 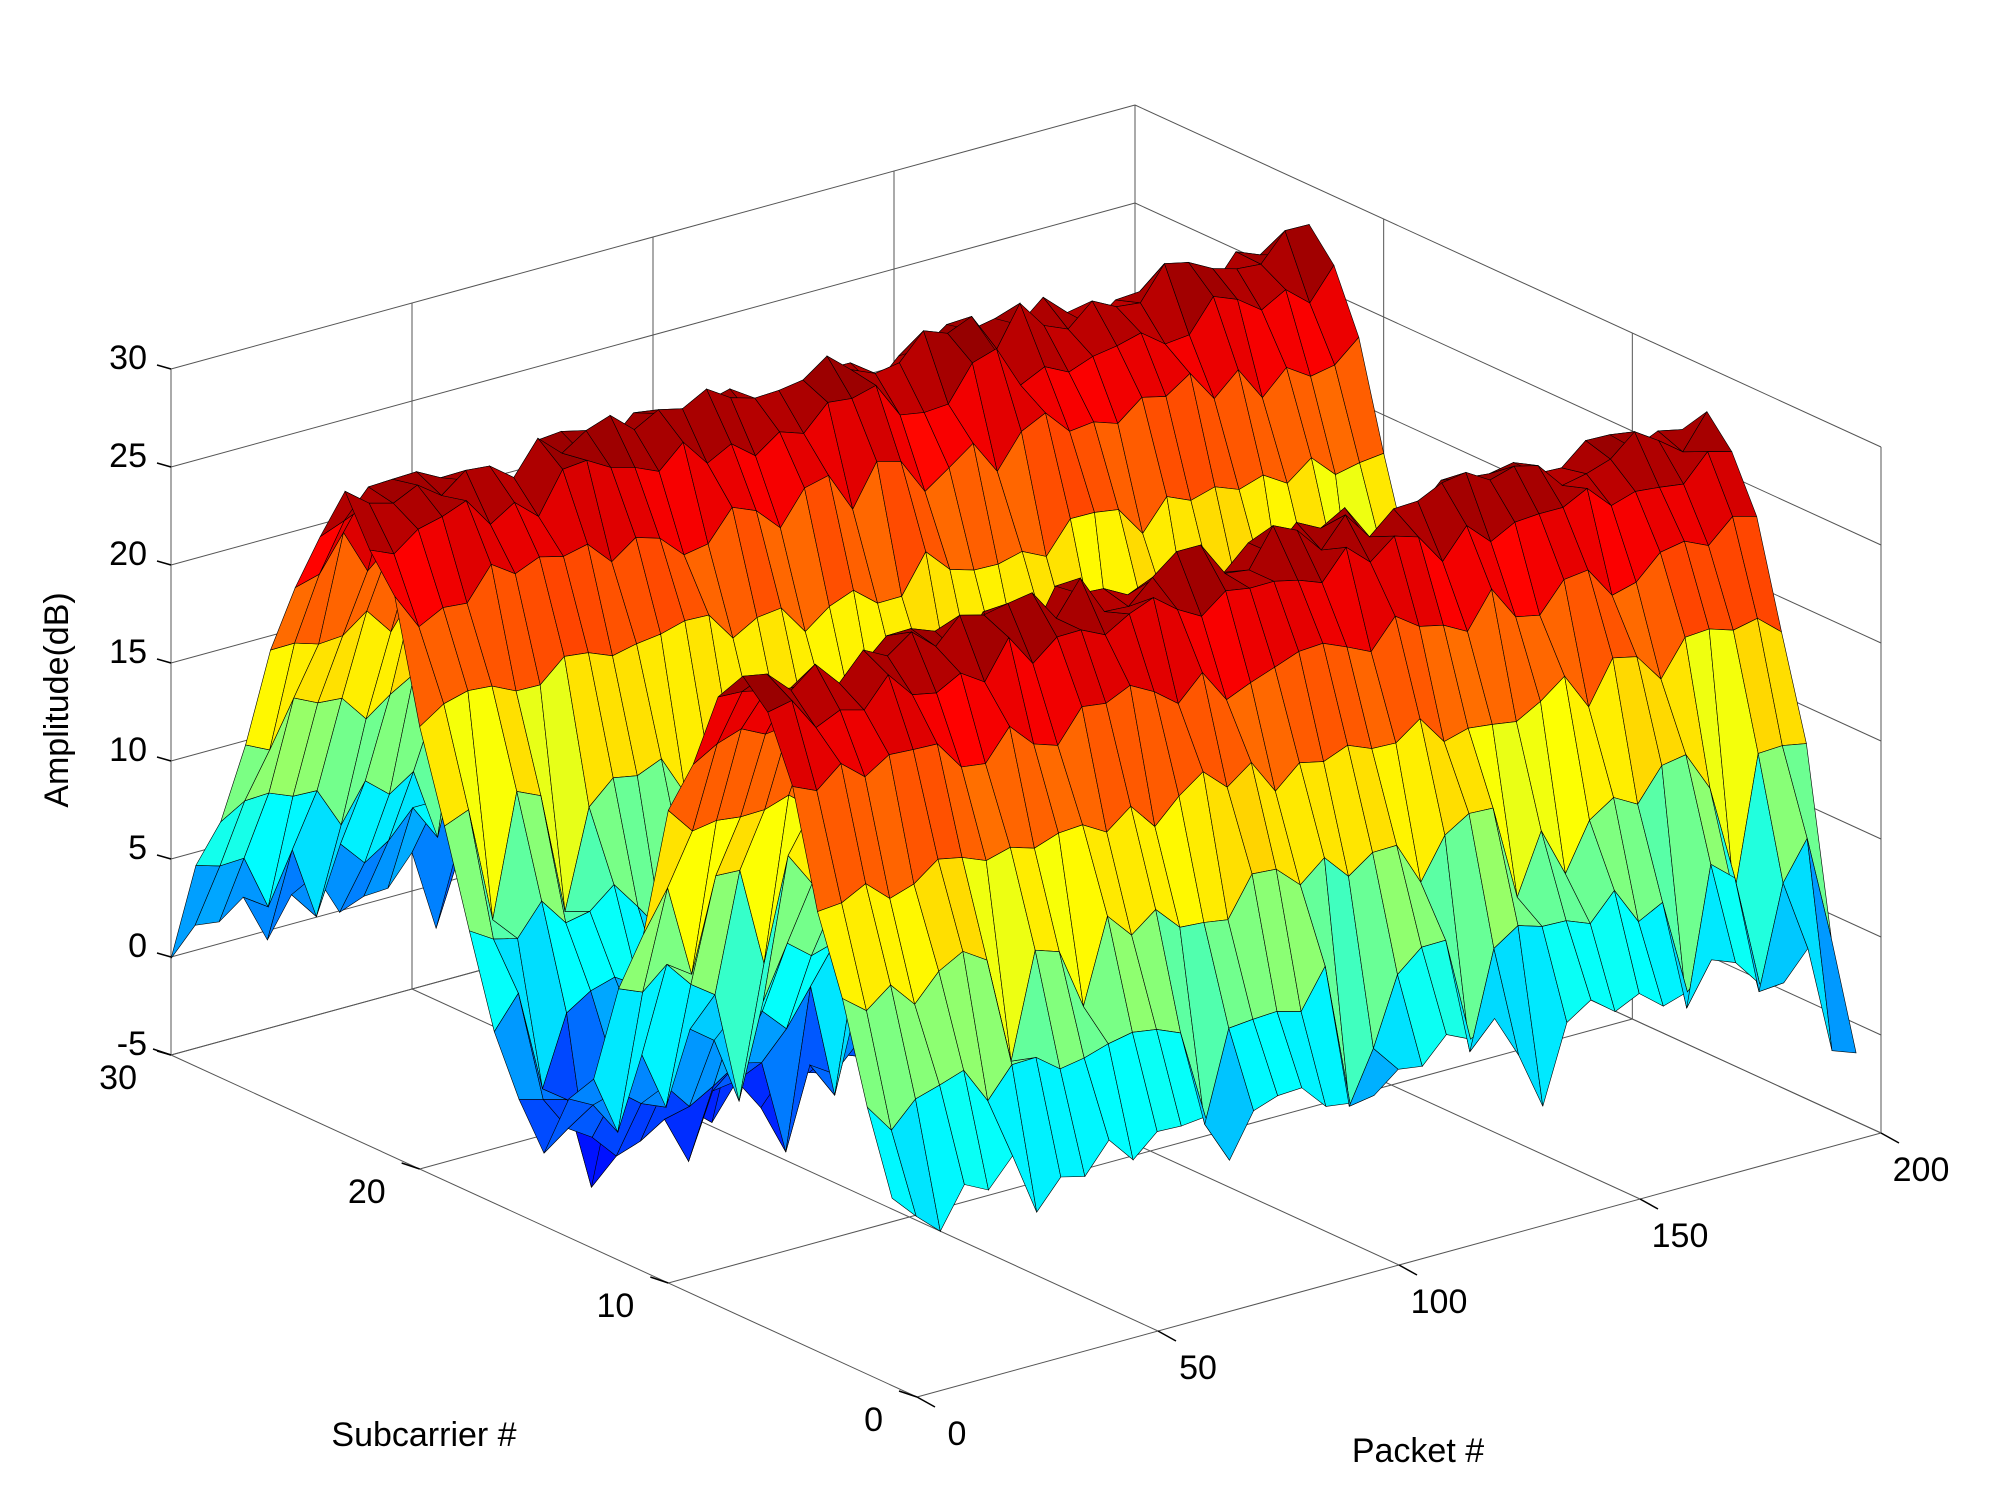 What do you see at coordinates (128, 750) in the screenshot?
I see `z-tick-label: 10` at bounding box center [128, 750].